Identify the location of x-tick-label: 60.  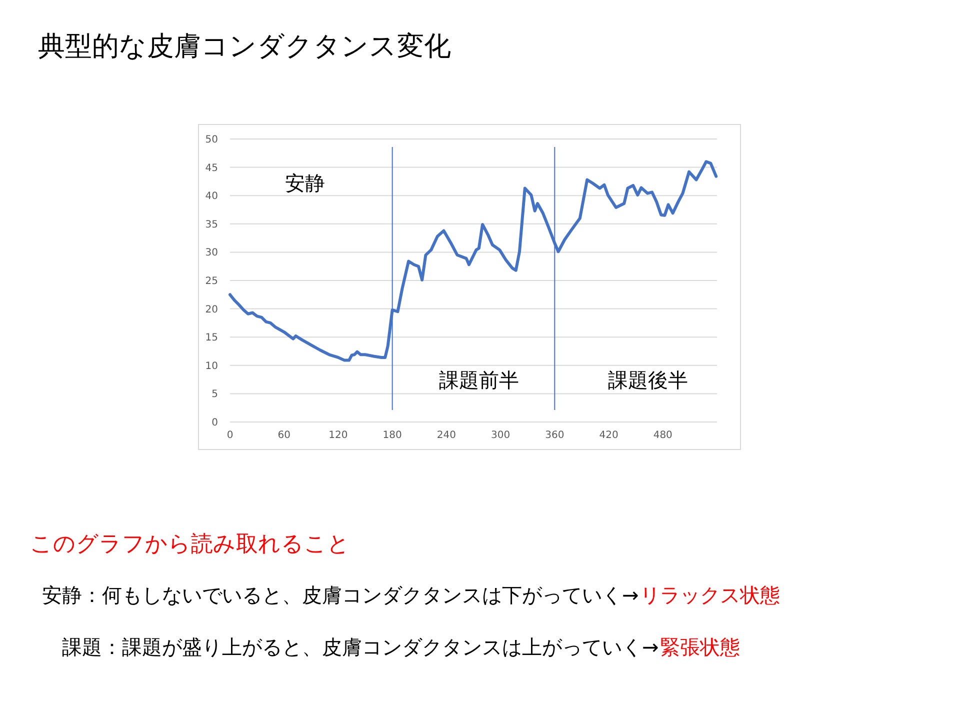
(284, 435).